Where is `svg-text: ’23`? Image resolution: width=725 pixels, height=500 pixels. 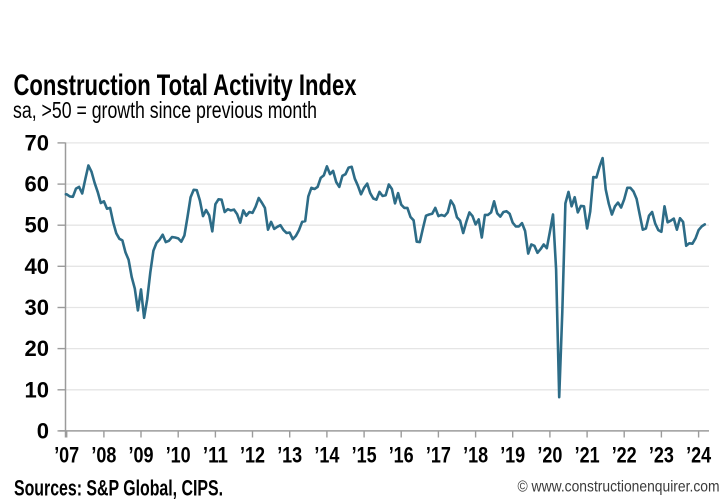 svg-text: ’23 is located at coordinates (661, 455).